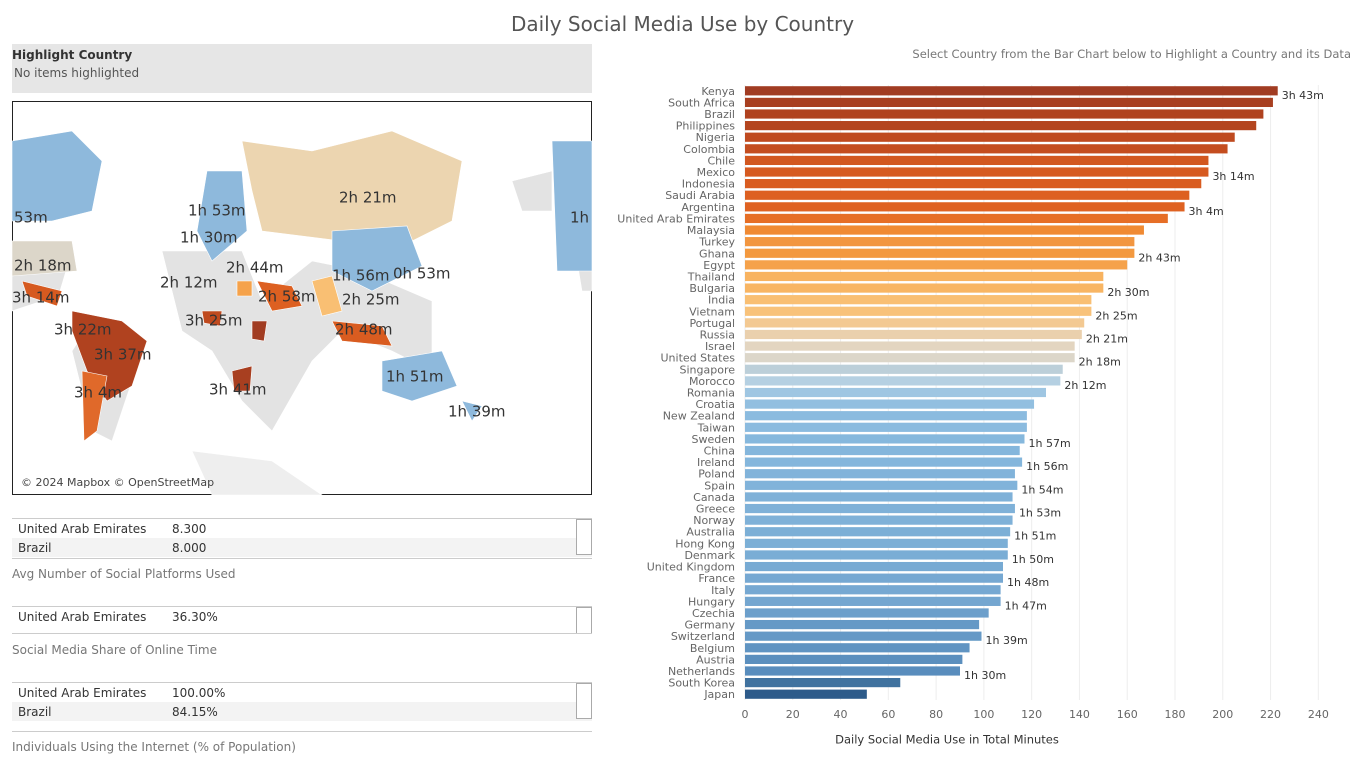  What do you see at coordinates (287, 297) in the screenshot?
I see `map-label: 2h 58m` at bounding box center [287, 297].